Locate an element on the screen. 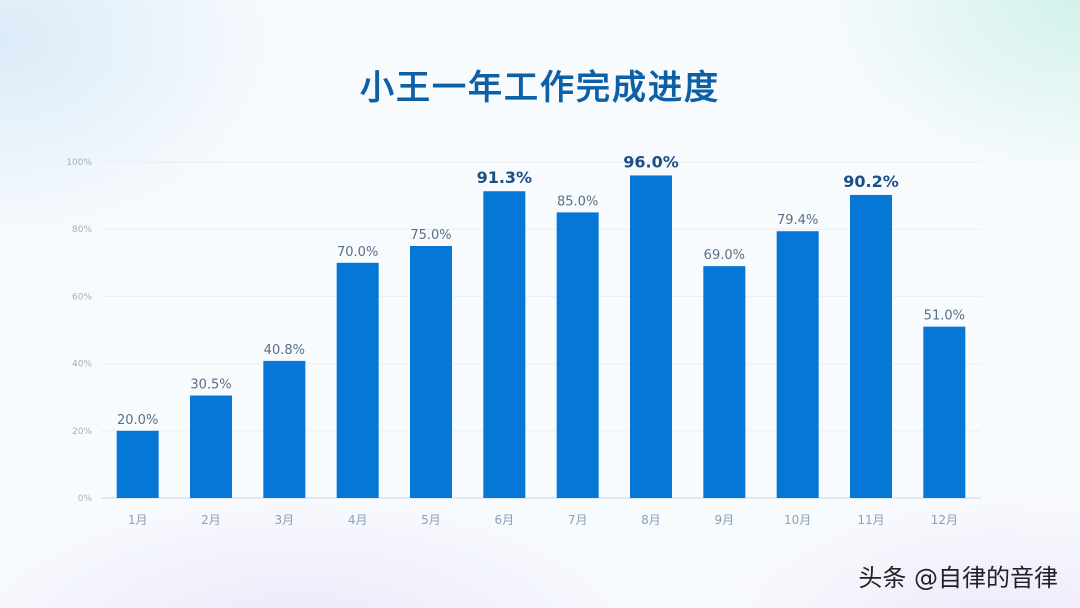 The height and width of the screenshot is (608, 1080). y-tick-label: 20% is located at coordinates (82, 432).